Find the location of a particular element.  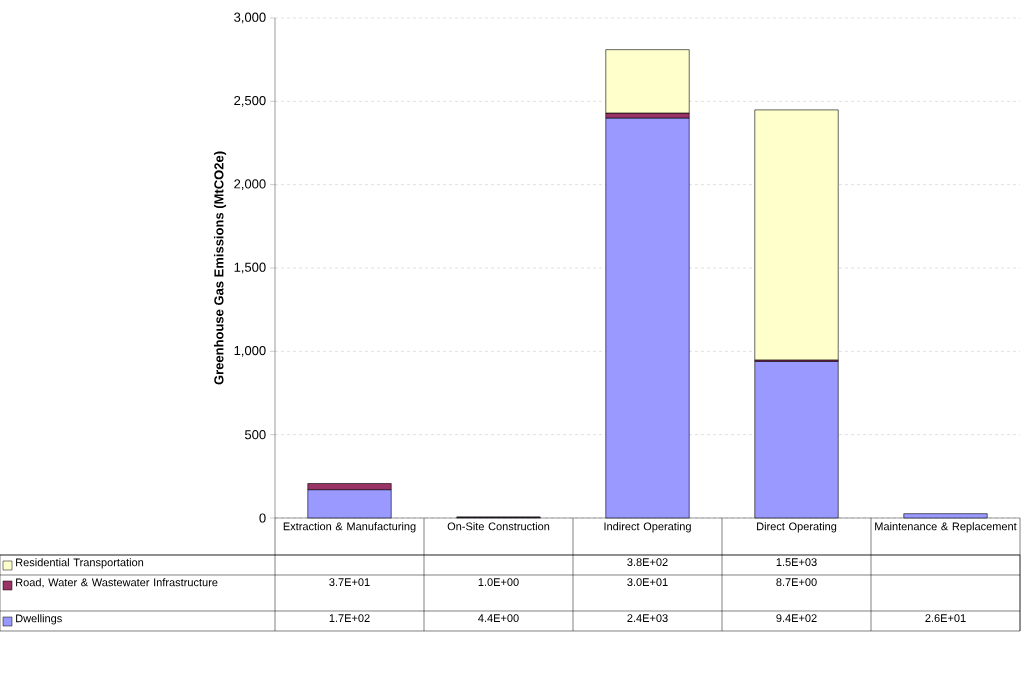

x-tick-label: Direct Operating is located at coordinates (797, 527).